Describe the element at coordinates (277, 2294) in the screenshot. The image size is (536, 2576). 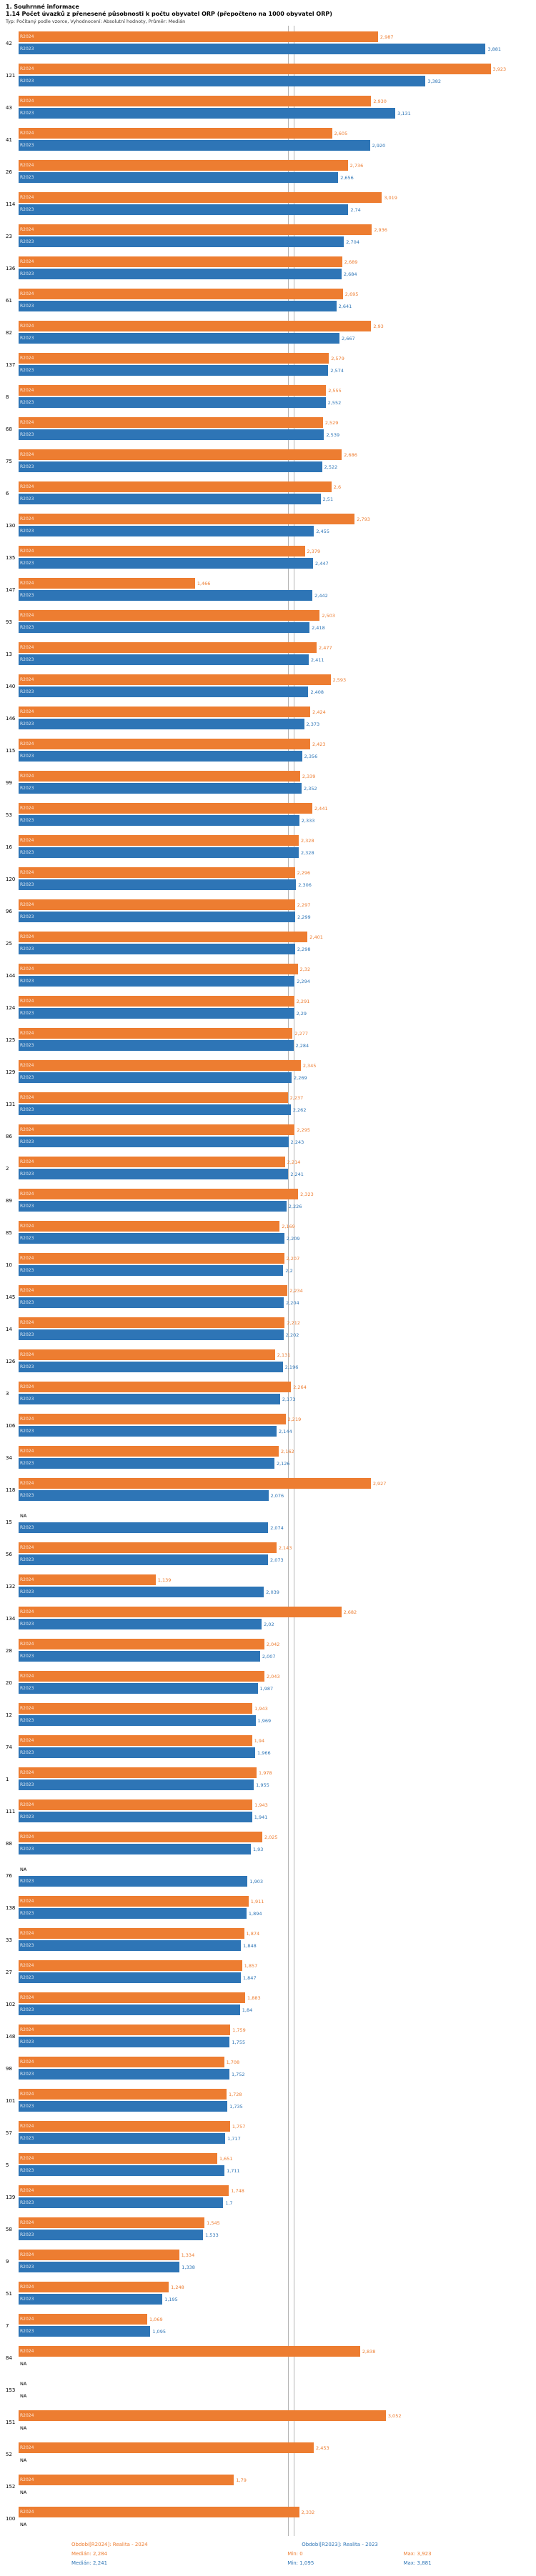
I see `bar-pair: R2024 1,248 R2023 1,195` at that location.